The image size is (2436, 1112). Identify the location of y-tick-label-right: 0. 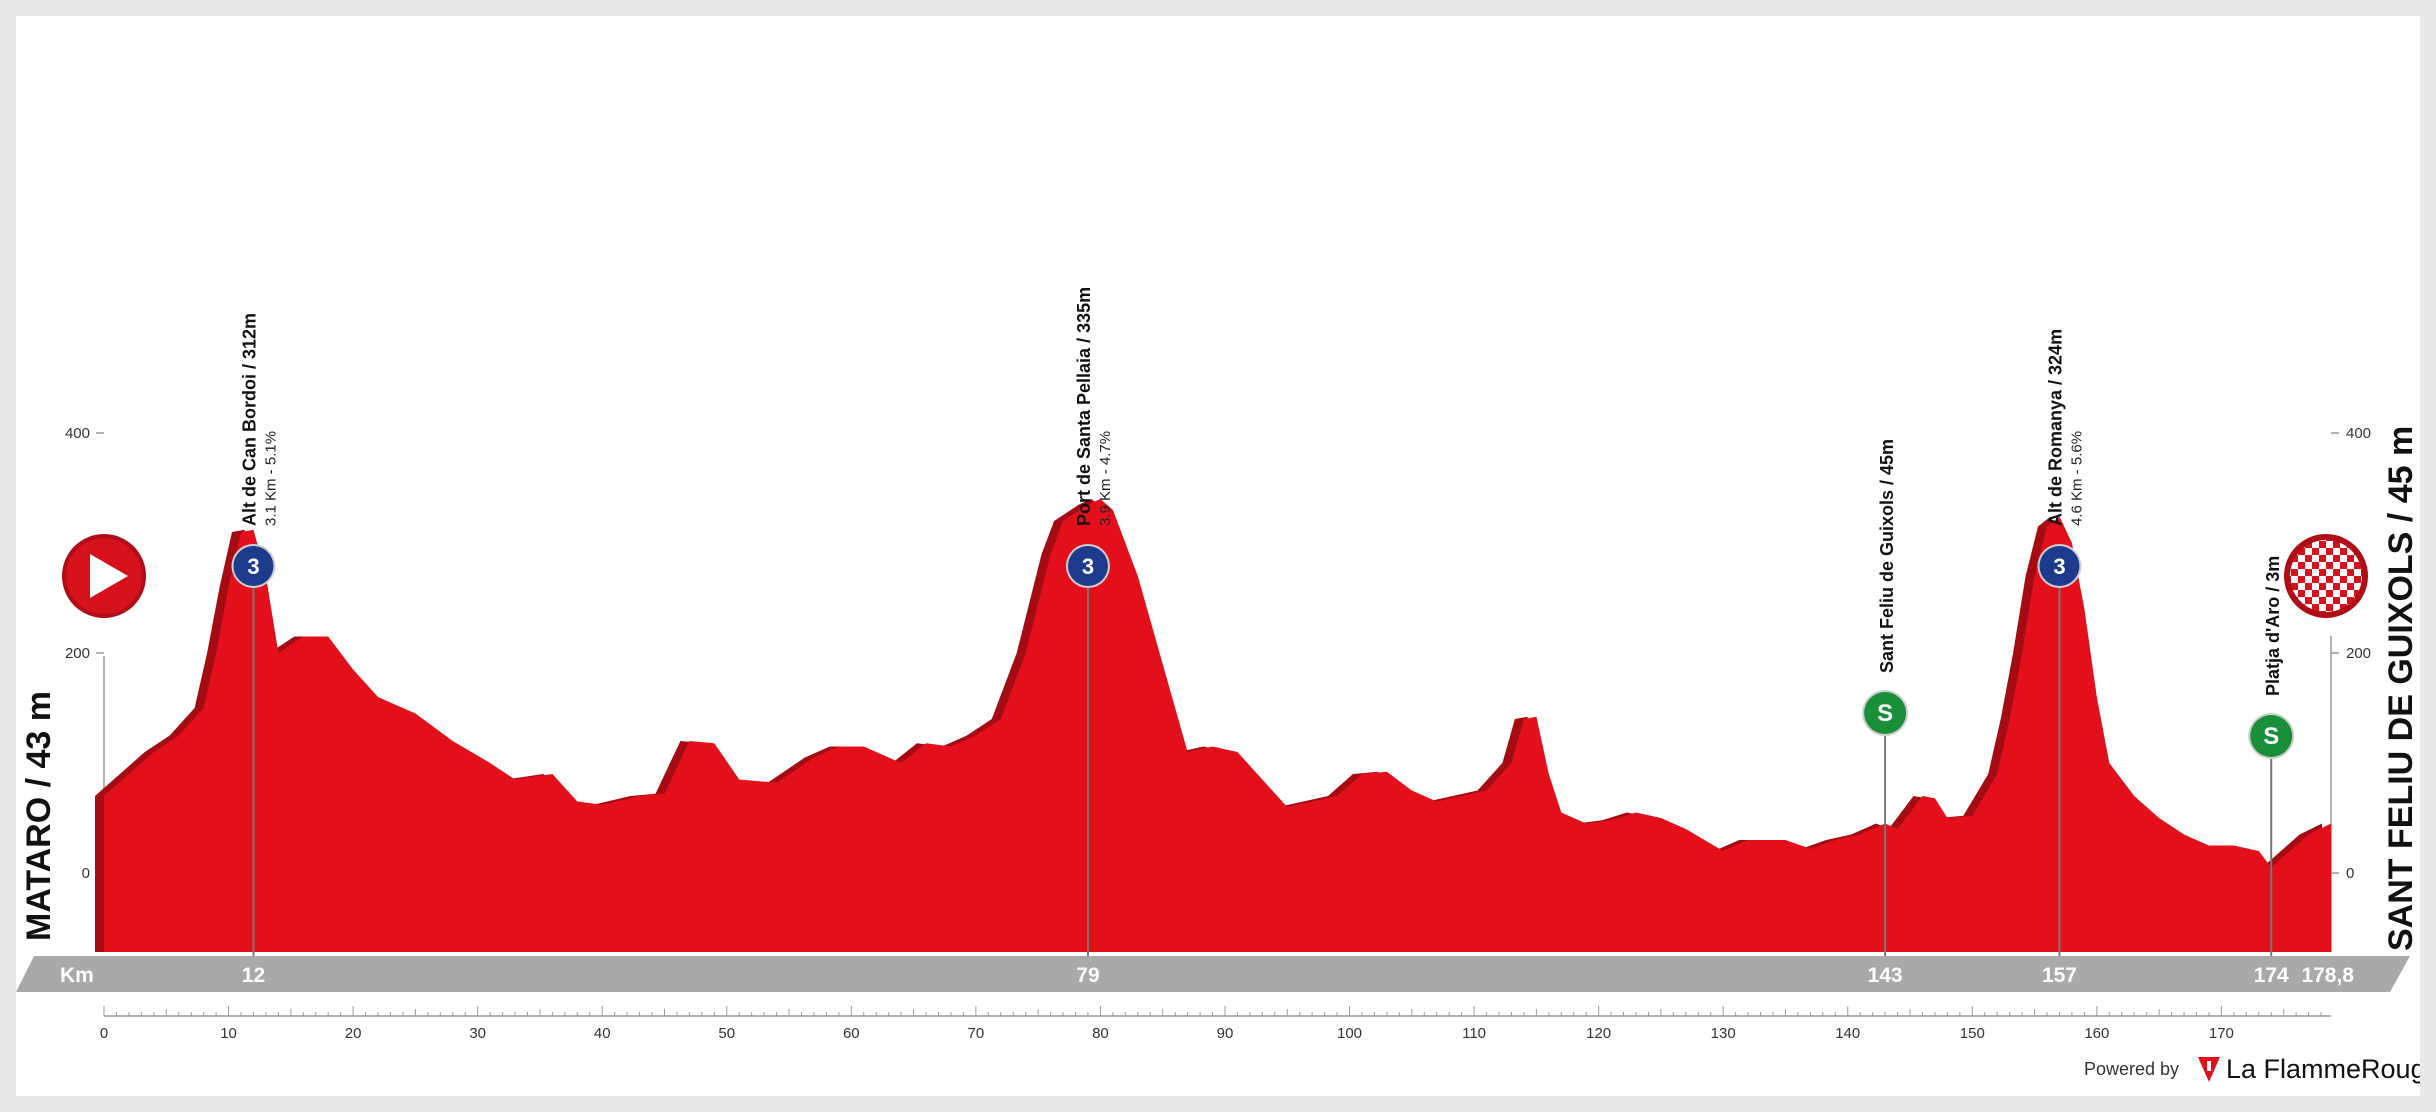
(2350, 873).